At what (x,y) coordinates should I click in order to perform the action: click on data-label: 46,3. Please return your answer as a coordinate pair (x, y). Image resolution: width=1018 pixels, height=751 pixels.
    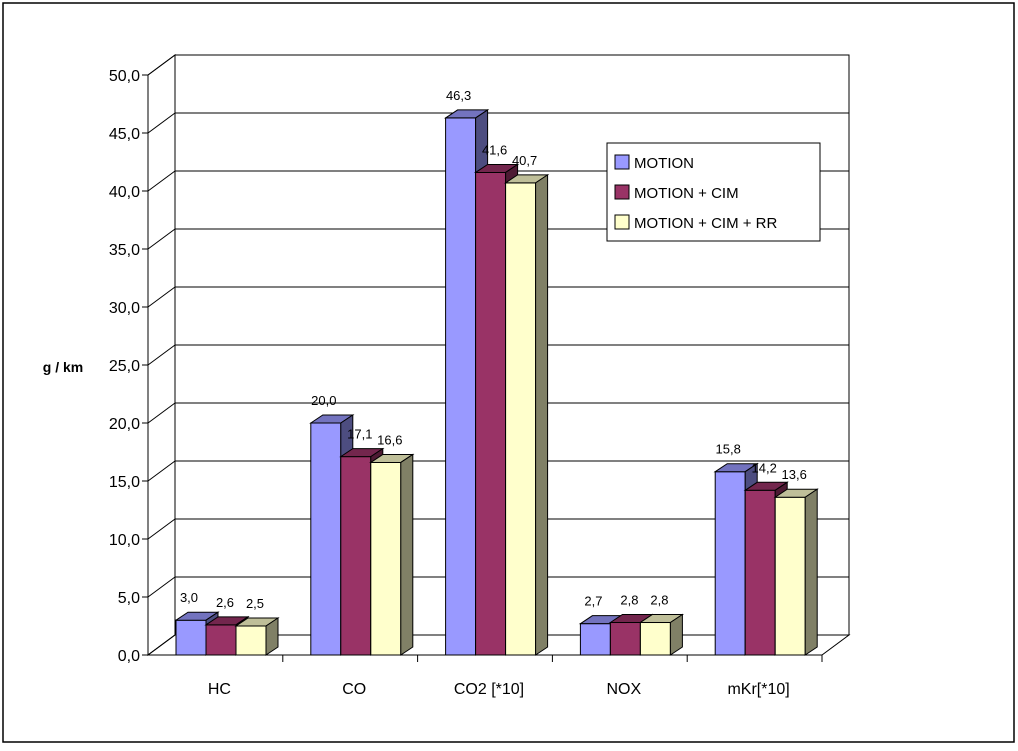
    Looking at the image, I should click on (458, 95).